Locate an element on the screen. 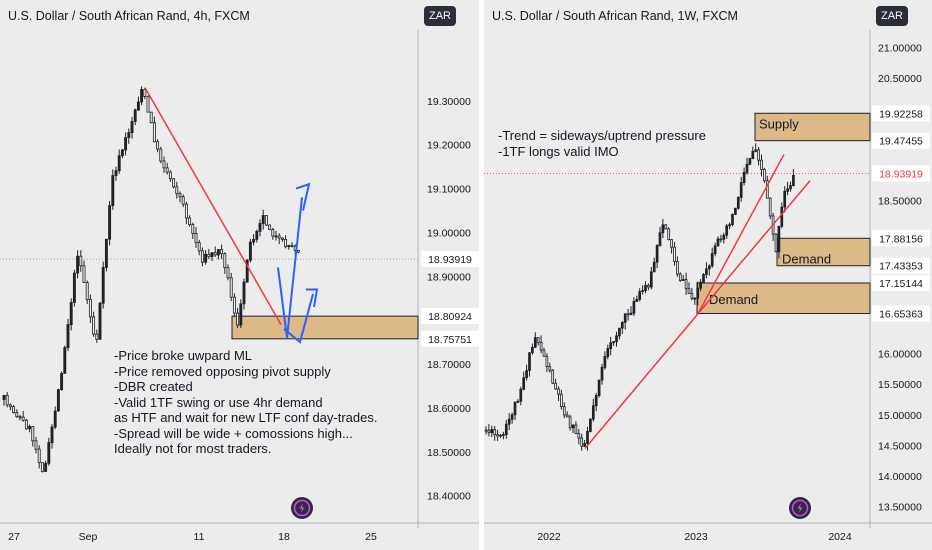  y-tick-label: 20.50000 is located at coordinates (900, 79).